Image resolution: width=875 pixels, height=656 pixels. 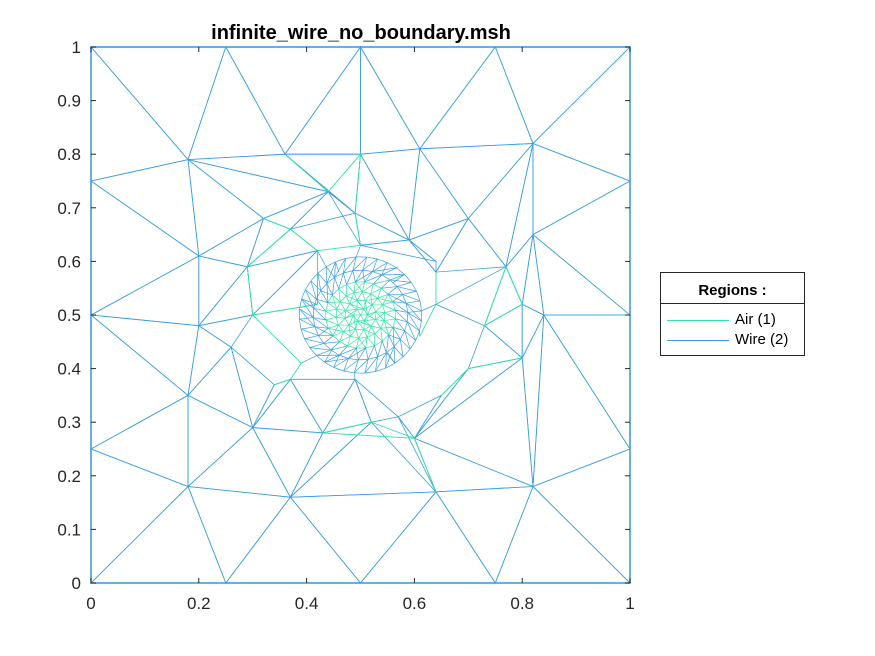 What do you see at coordinates (69, 369) in the screenshot?
I see `y-tick-label: 0.4` at bounding box center [69, 369].